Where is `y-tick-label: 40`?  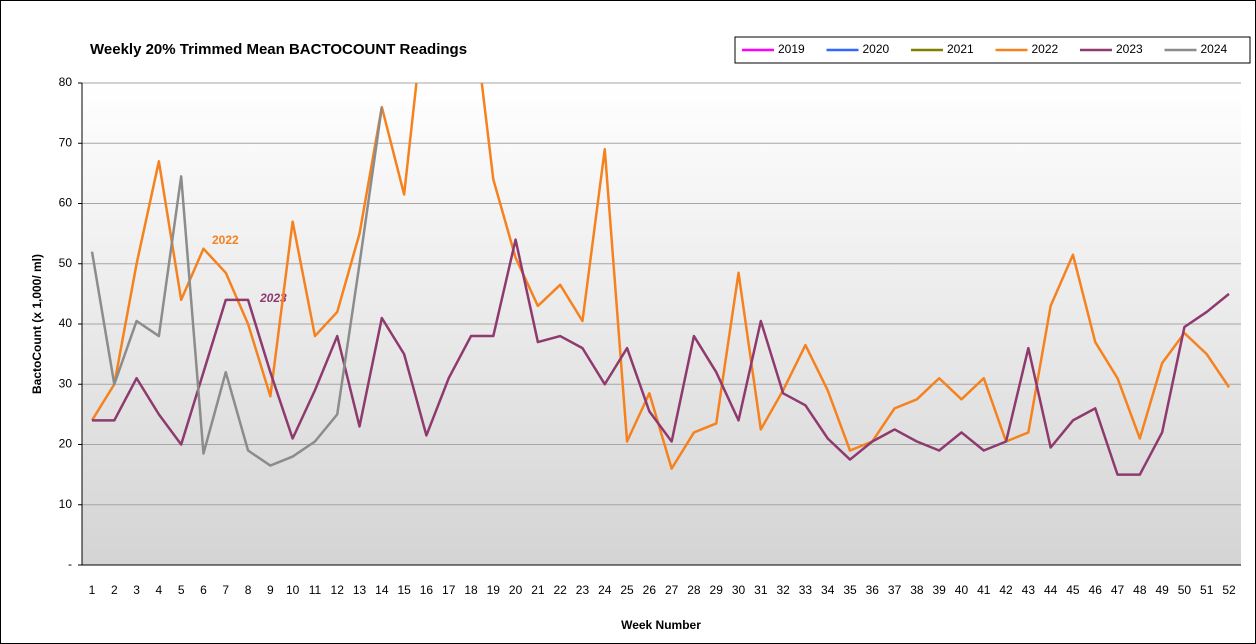
y-tick-label: 40 is located at coordinates (66, 323).